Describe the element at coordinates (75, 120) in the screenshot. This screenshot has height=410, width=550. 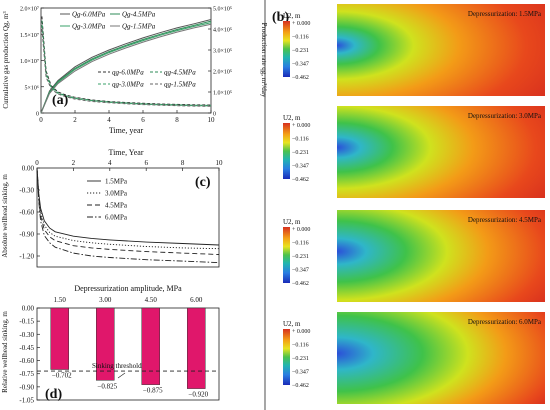
I see `panel-a-xtick-label: 2` at that location.